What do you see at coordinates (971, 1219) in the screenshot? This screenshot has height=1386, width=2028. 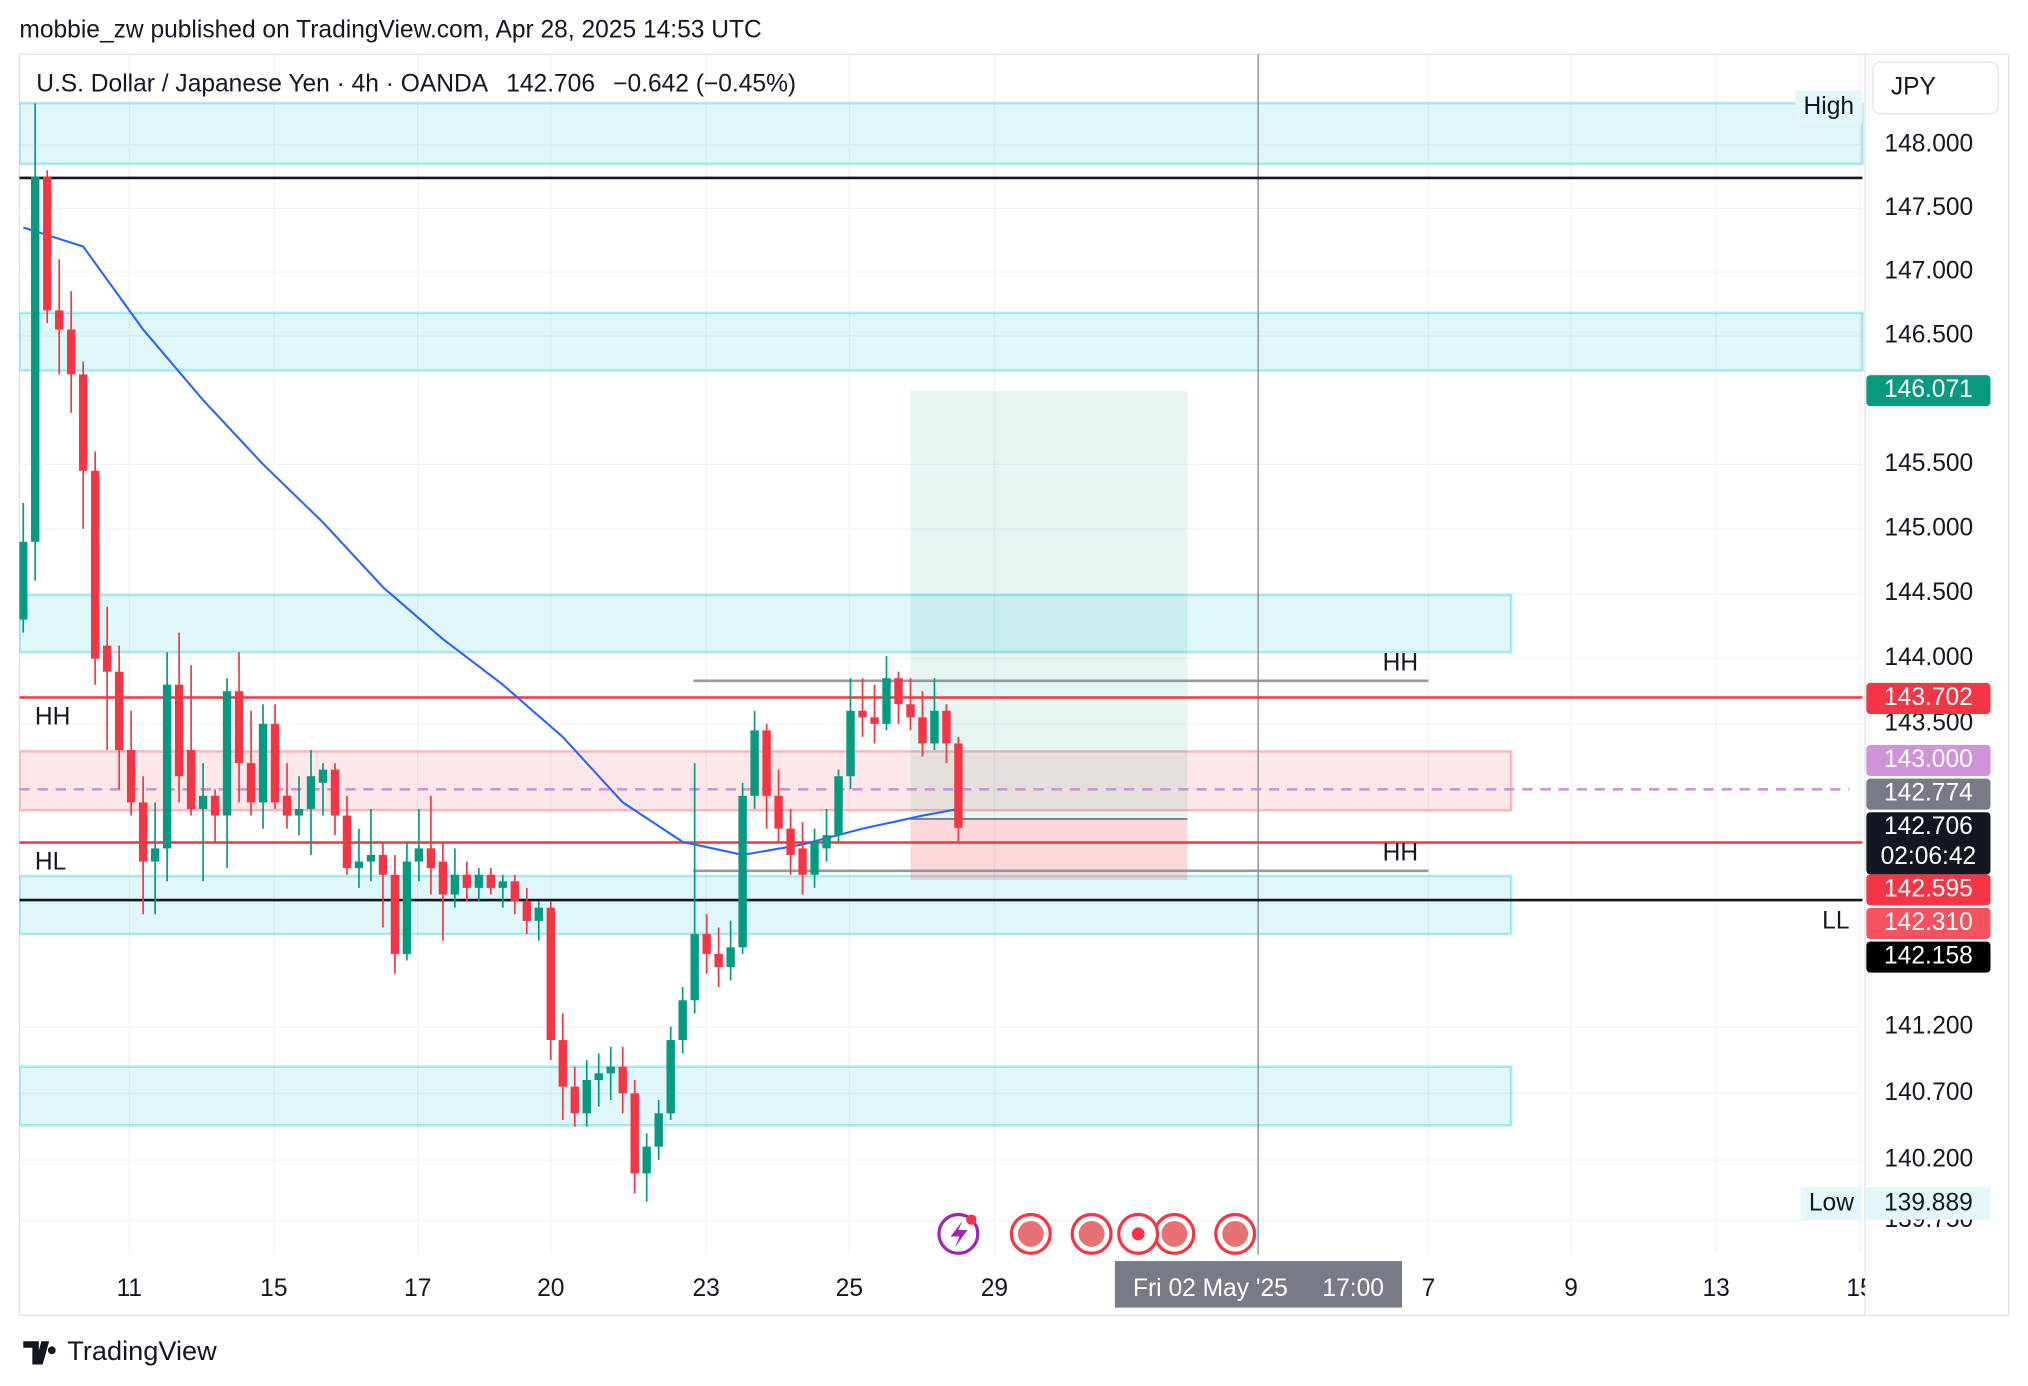 I see `event-dot` at bounding box center [971, 1219].